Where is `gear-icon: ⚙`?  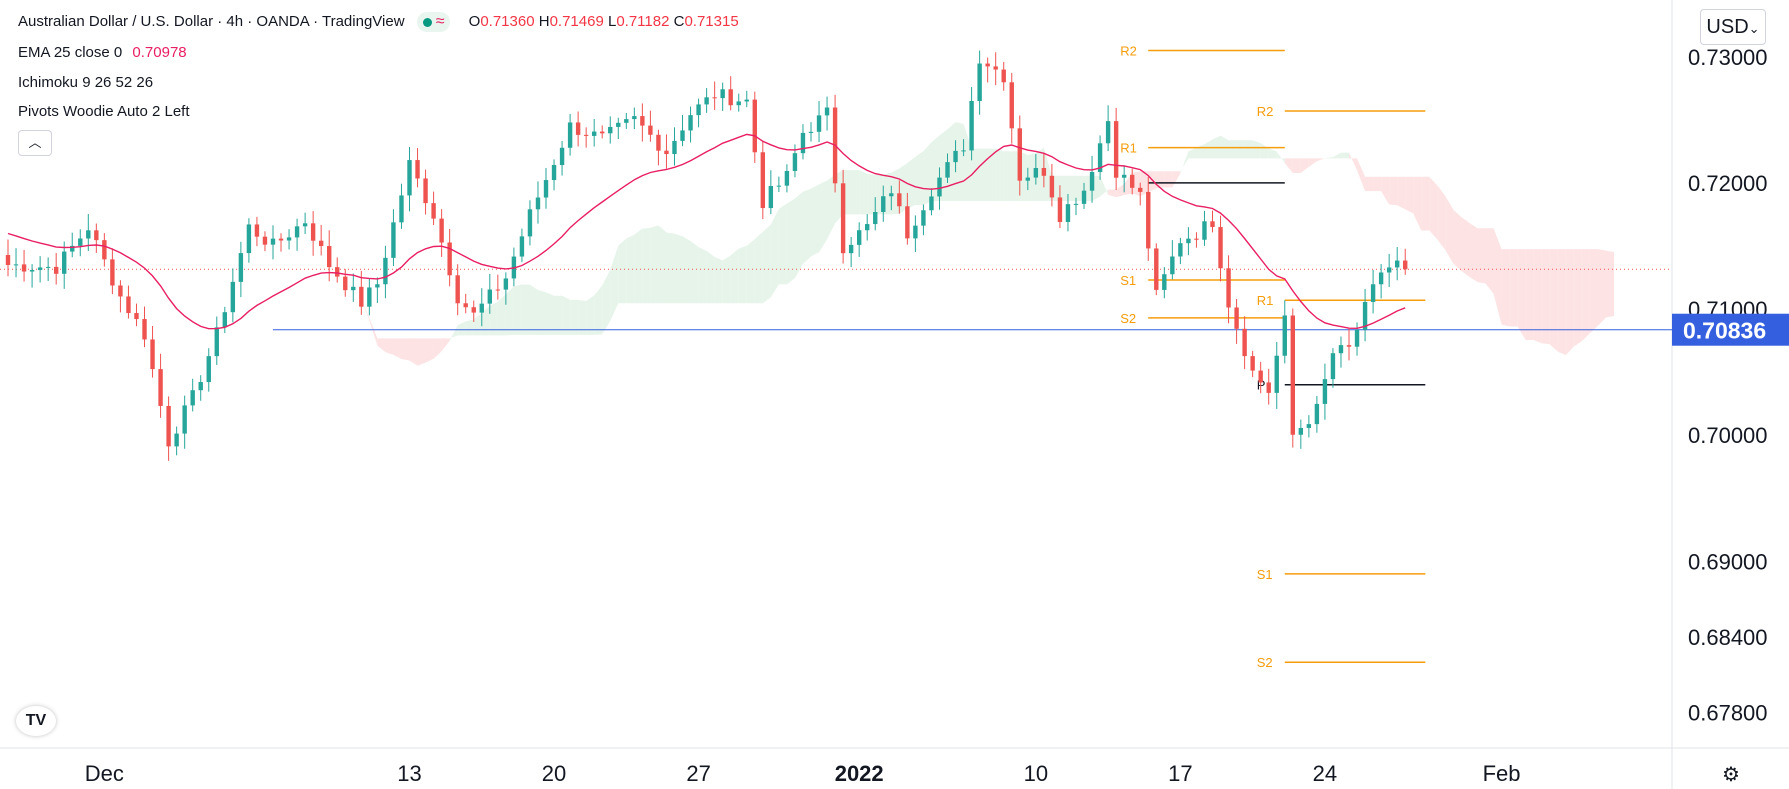
gear-icon: ⚙ is located at coordinates (1731, 775).